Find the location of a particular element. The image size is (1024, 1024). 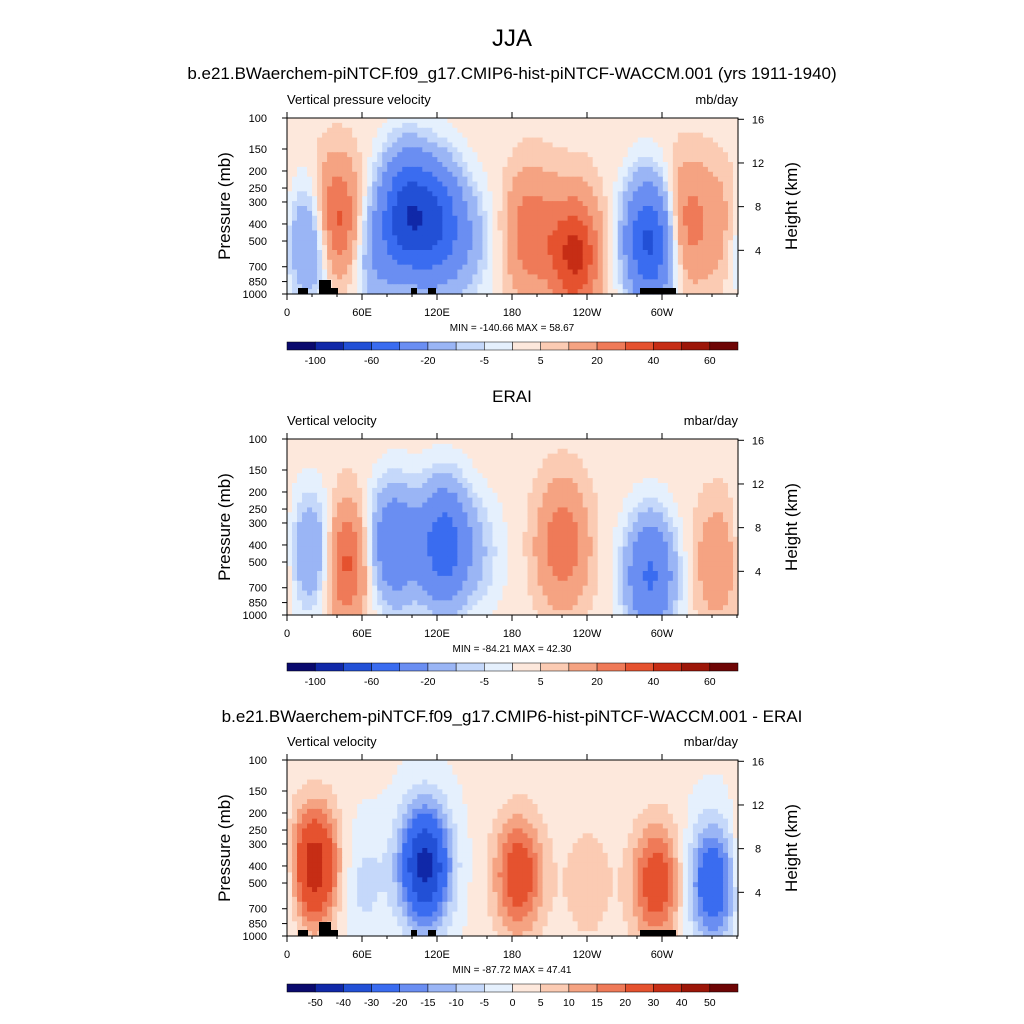

colorbar-swatch is located at coordinates (414, 346).